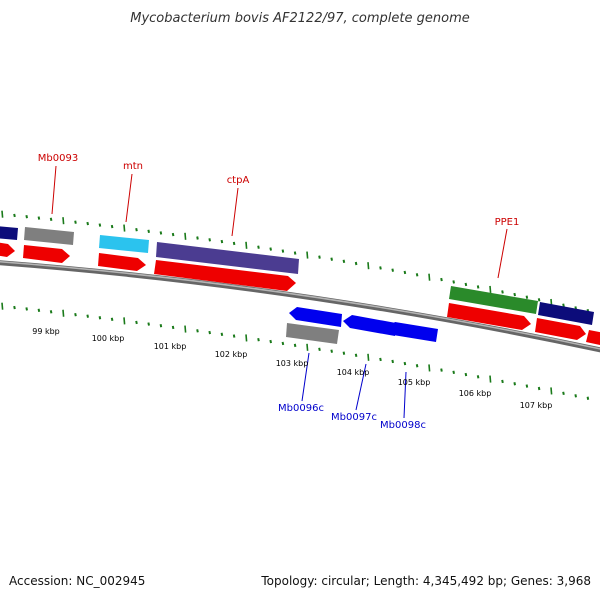 This screenshot has height=600, width=600. I want to click on gene-label-ppe1: PPE1, so click(507, 222).